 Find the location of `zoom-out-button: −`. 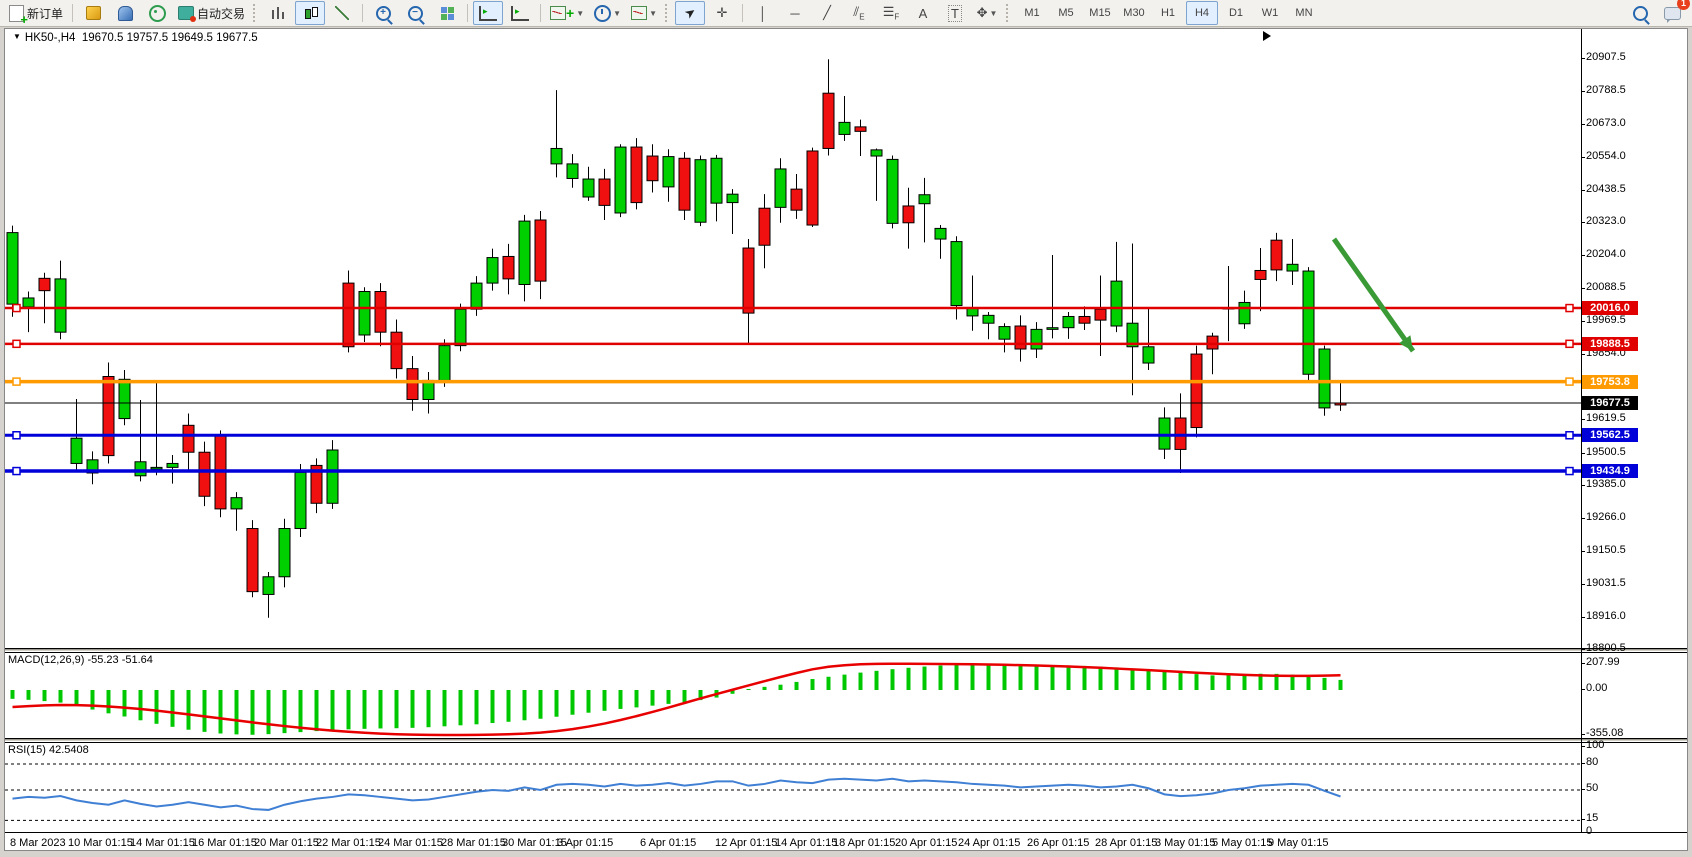

zoom-out-button: − is located at coordinates (415, 13).